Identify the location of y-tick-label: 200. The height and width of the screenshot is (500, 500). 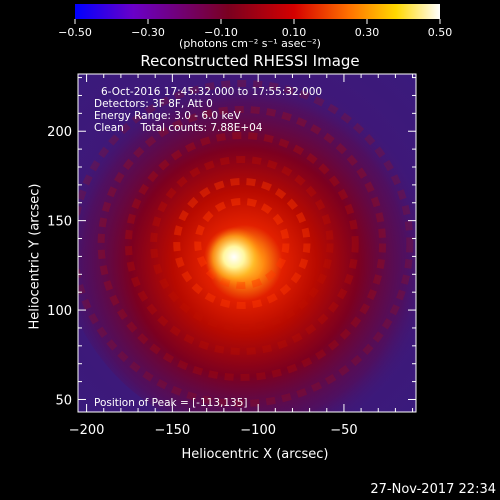
(59, 132).